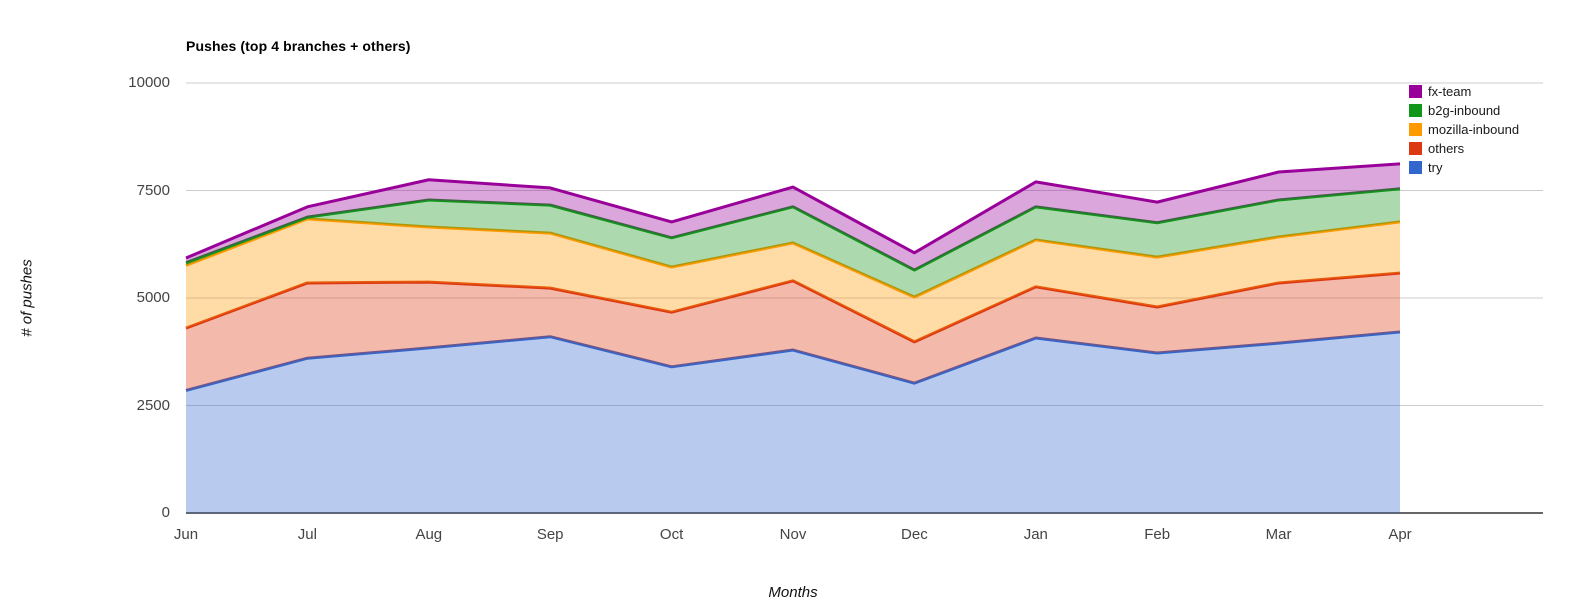 The image size is (1569, 610). Describe the element at coordinates (793, 592) in the screenshot. I see `x-axis-title: Months` at that location.